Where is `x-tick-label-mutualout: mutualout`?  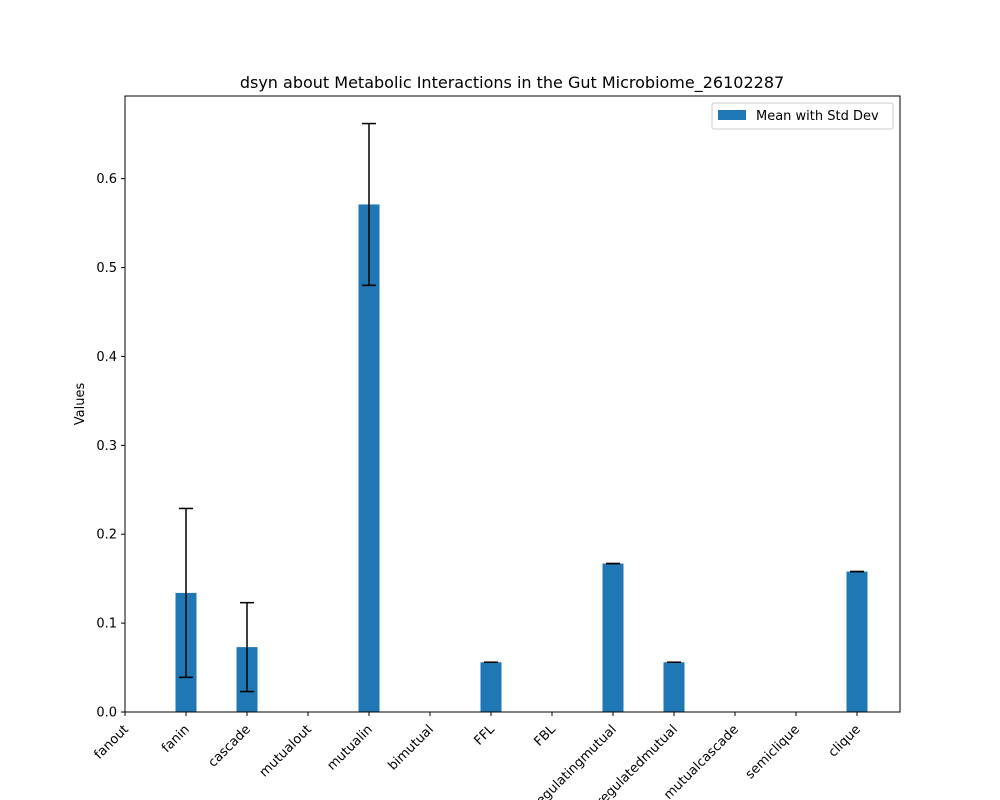
x-tick-label-mutualout: mutualout is located at coordinates (286, 751).